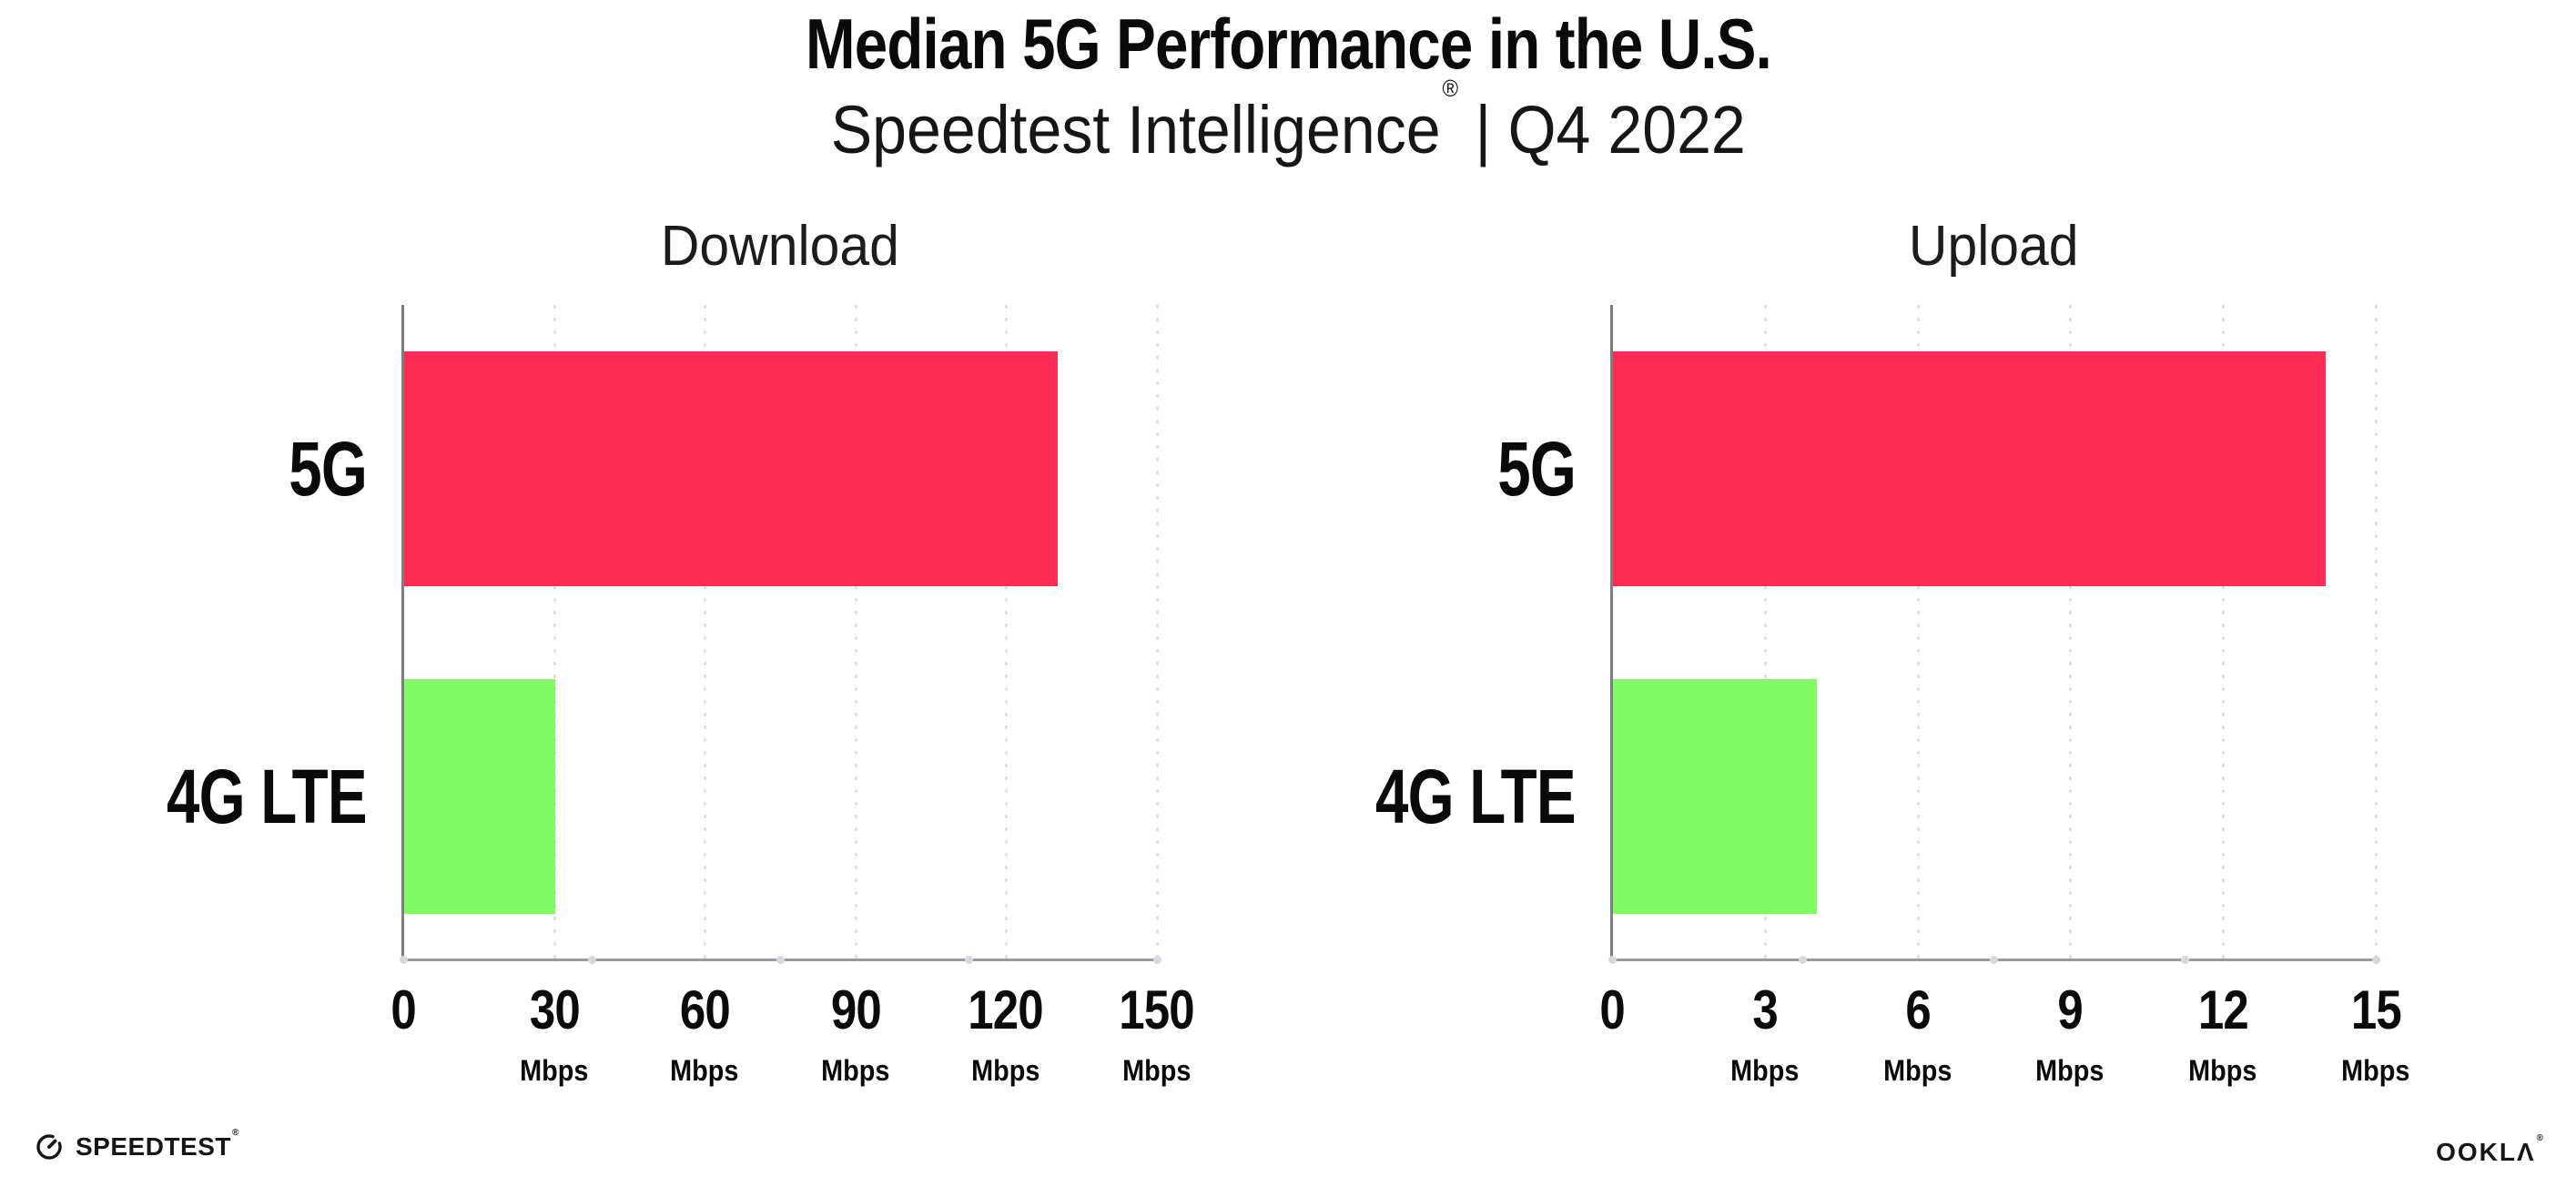  I want to click on x-tick-unit-90-download: Mbps, so click(855, 1070).